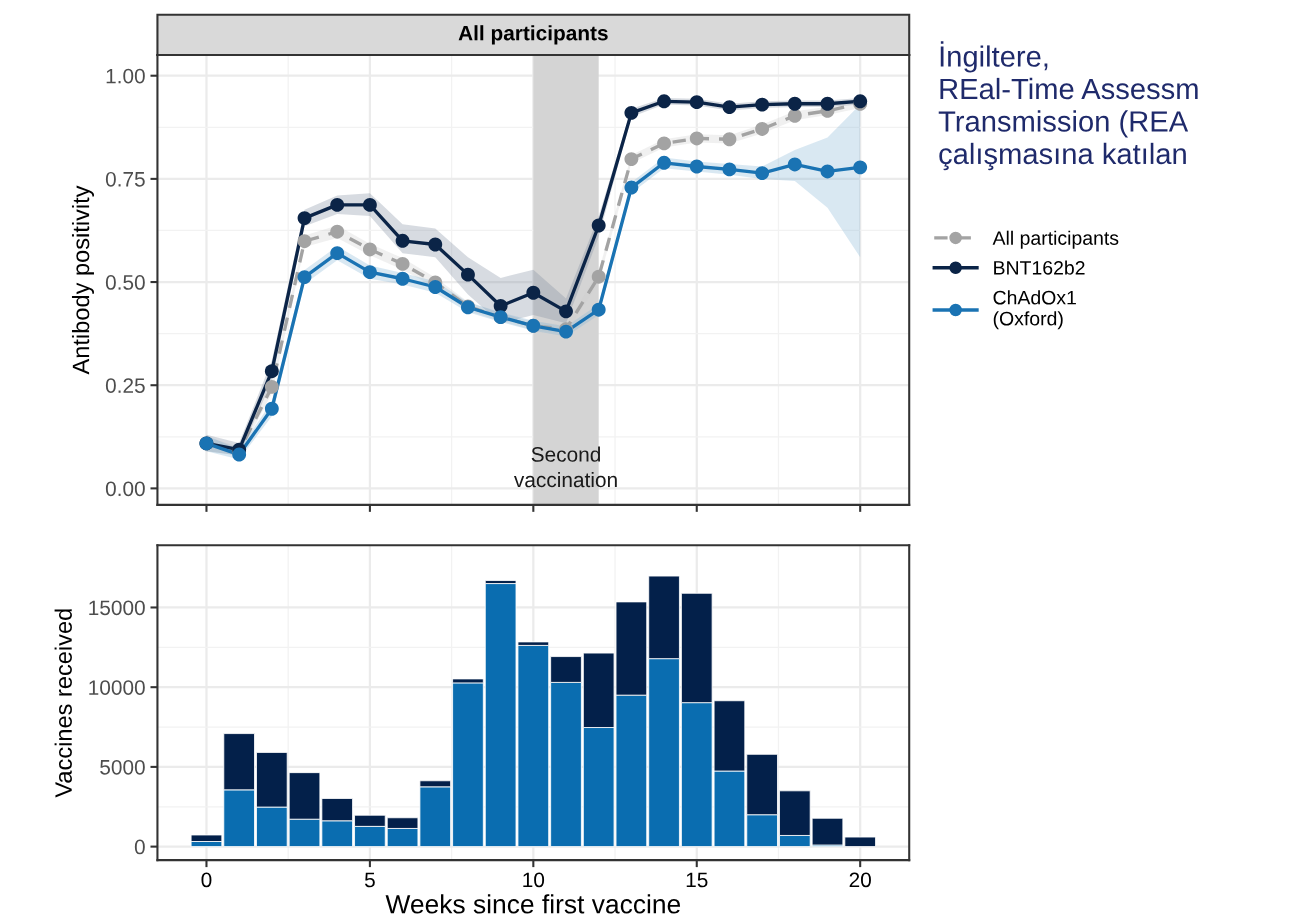  I want to click on y-tick-label: 0.50, so click(125, 282).